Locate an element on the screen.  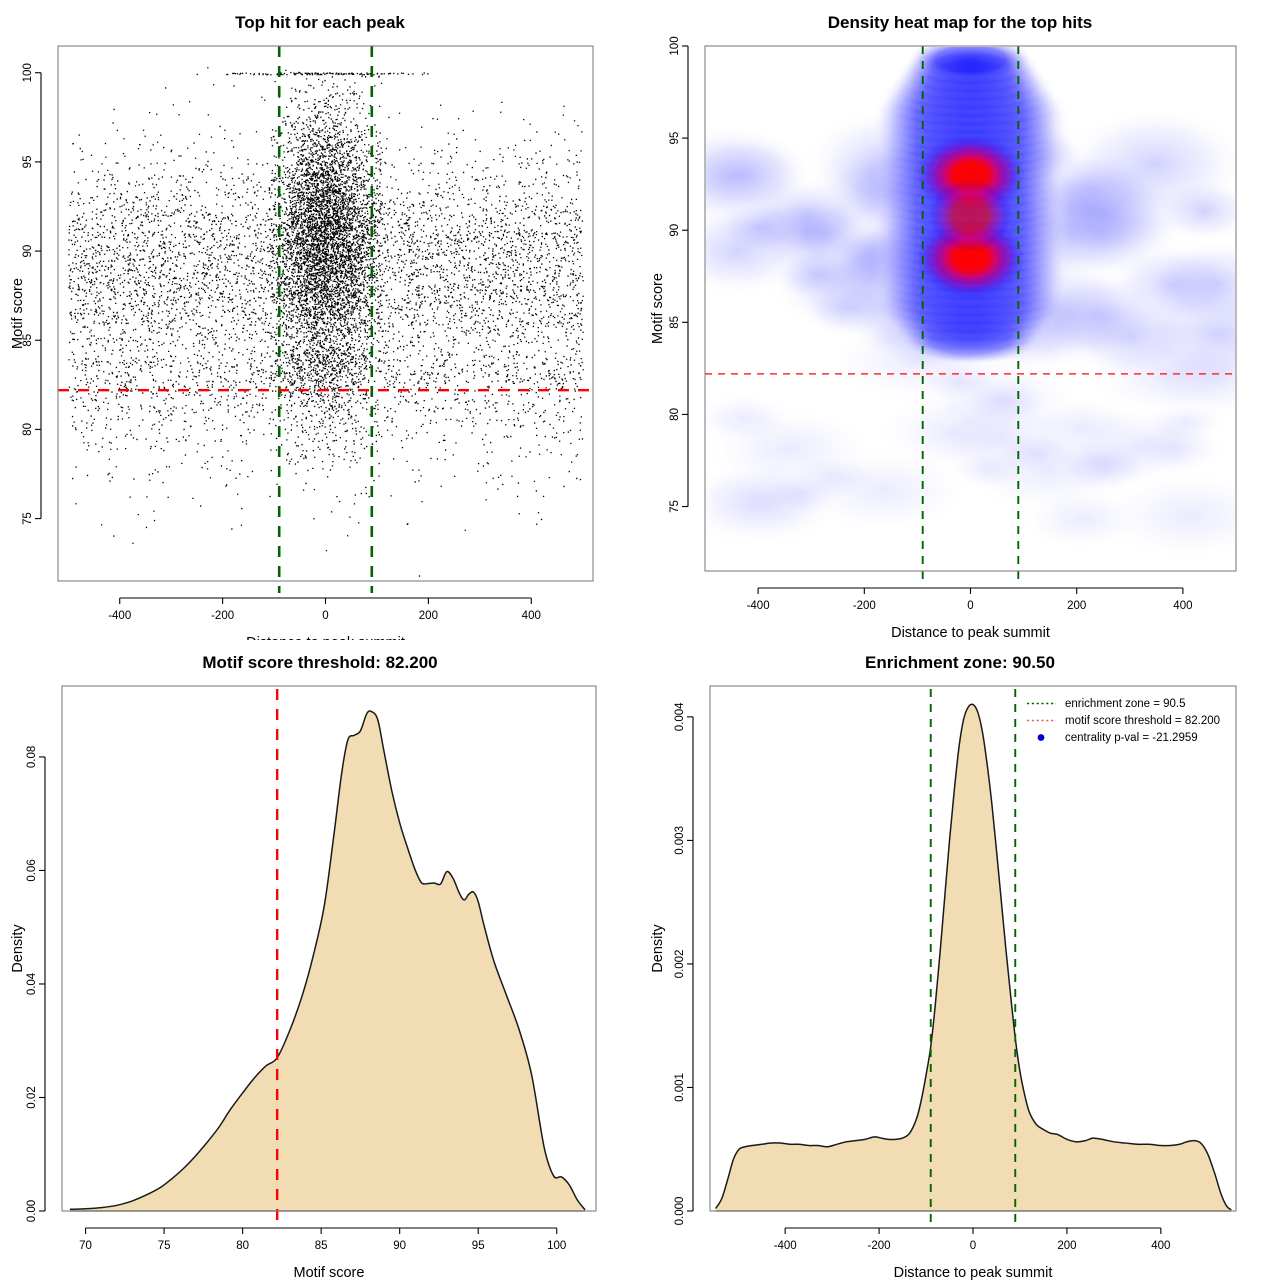
scatter-y-tick-label: 90 is located at coordinates (28, 251).